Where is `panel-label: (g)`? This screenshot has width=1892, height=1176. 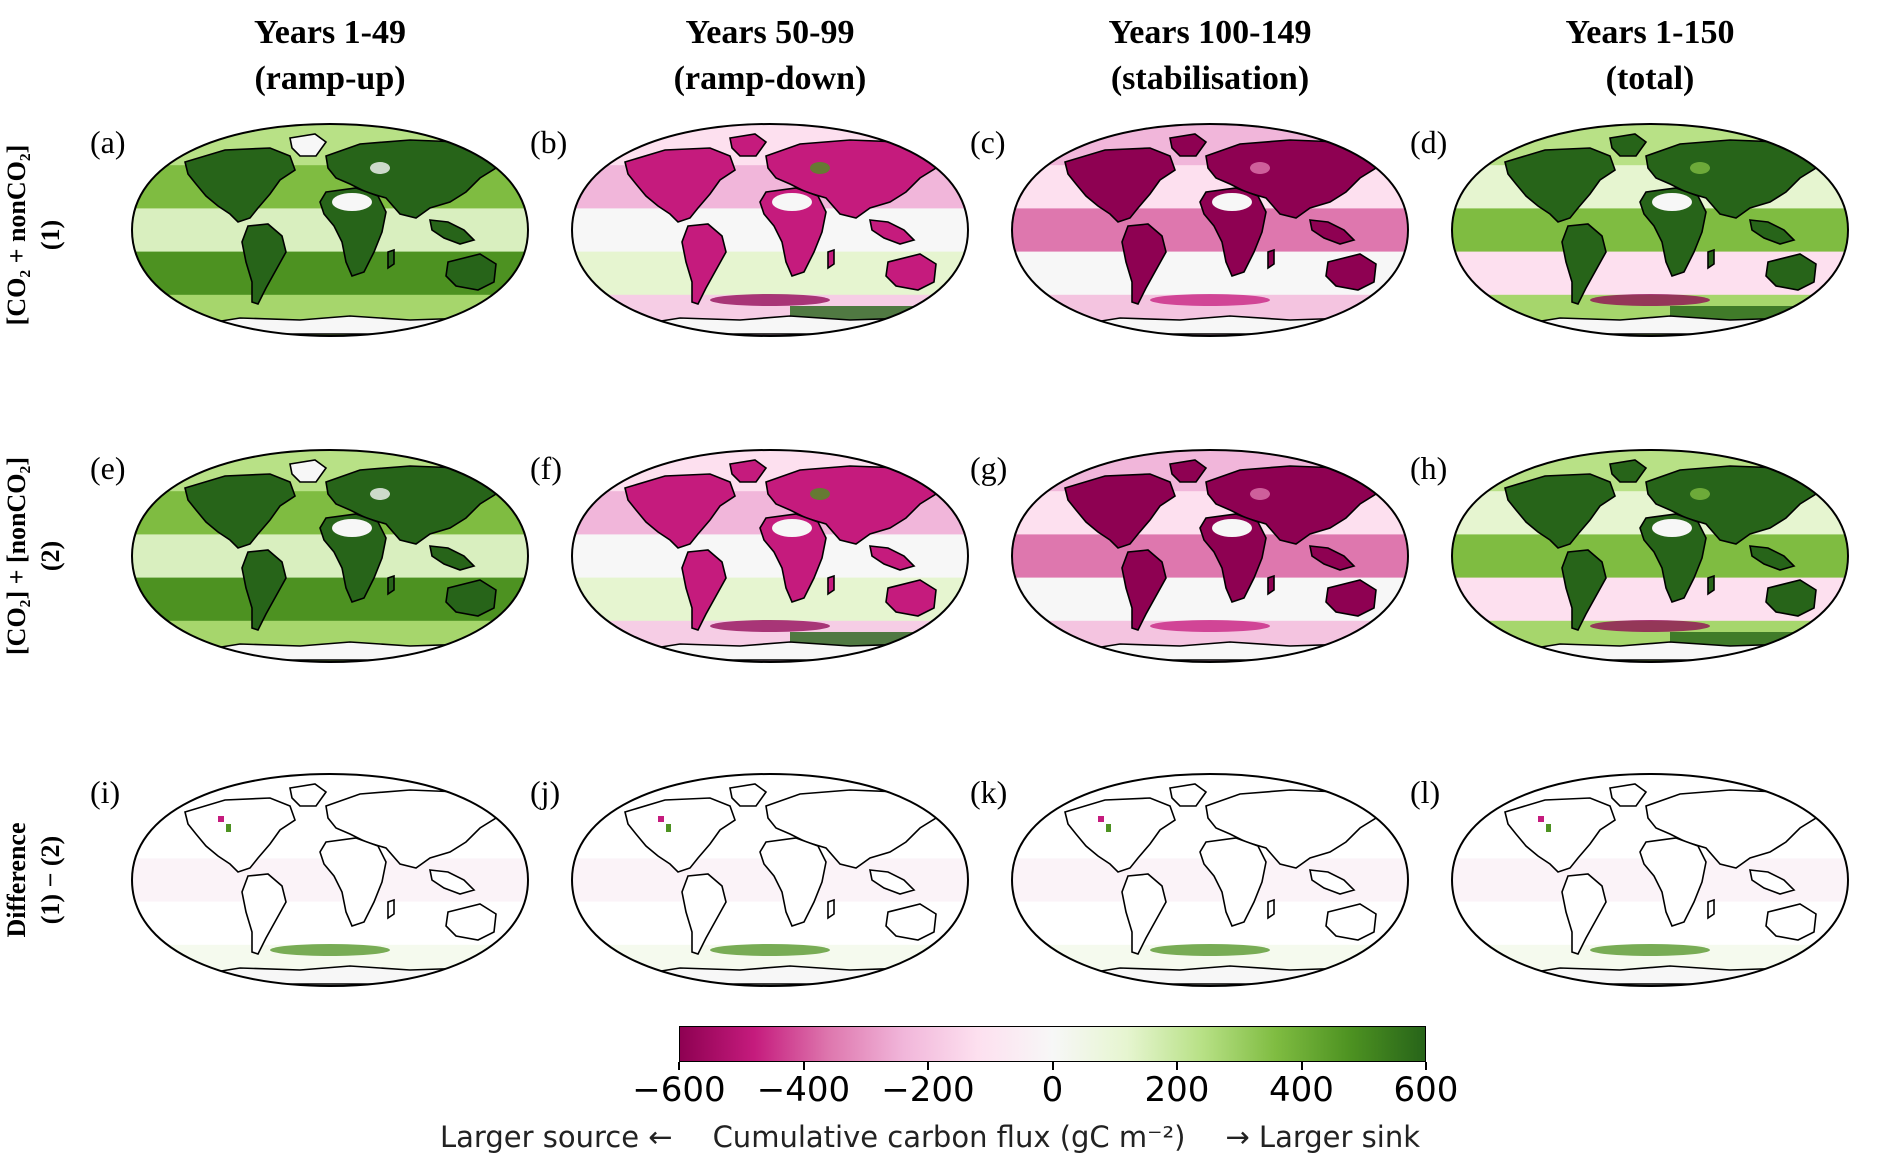 panel-label: (g) is located at coordinates (989, 468).